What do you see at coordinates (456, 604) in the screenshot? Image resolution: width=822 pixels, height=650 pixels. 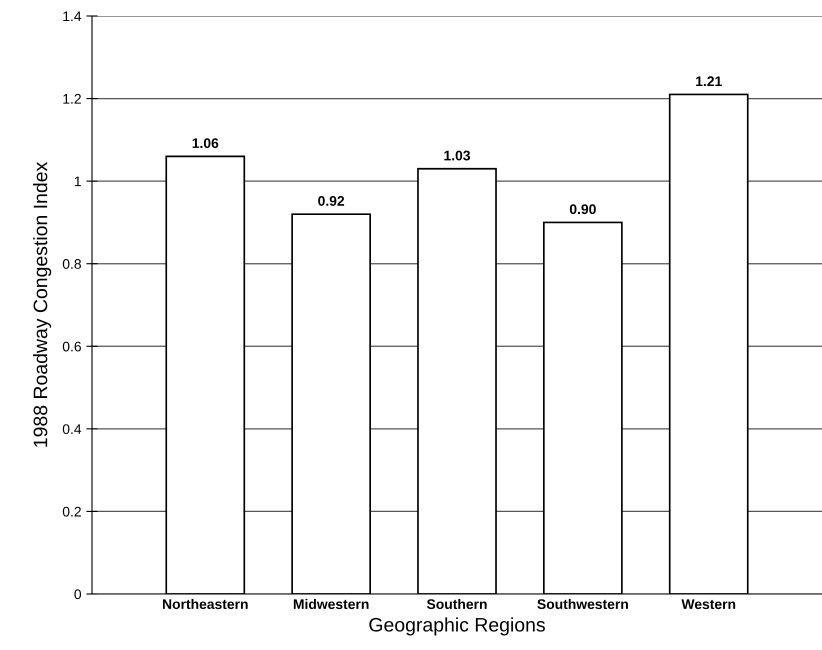 I see `x-tick-label: Southern` at bounding box center [456, 604].